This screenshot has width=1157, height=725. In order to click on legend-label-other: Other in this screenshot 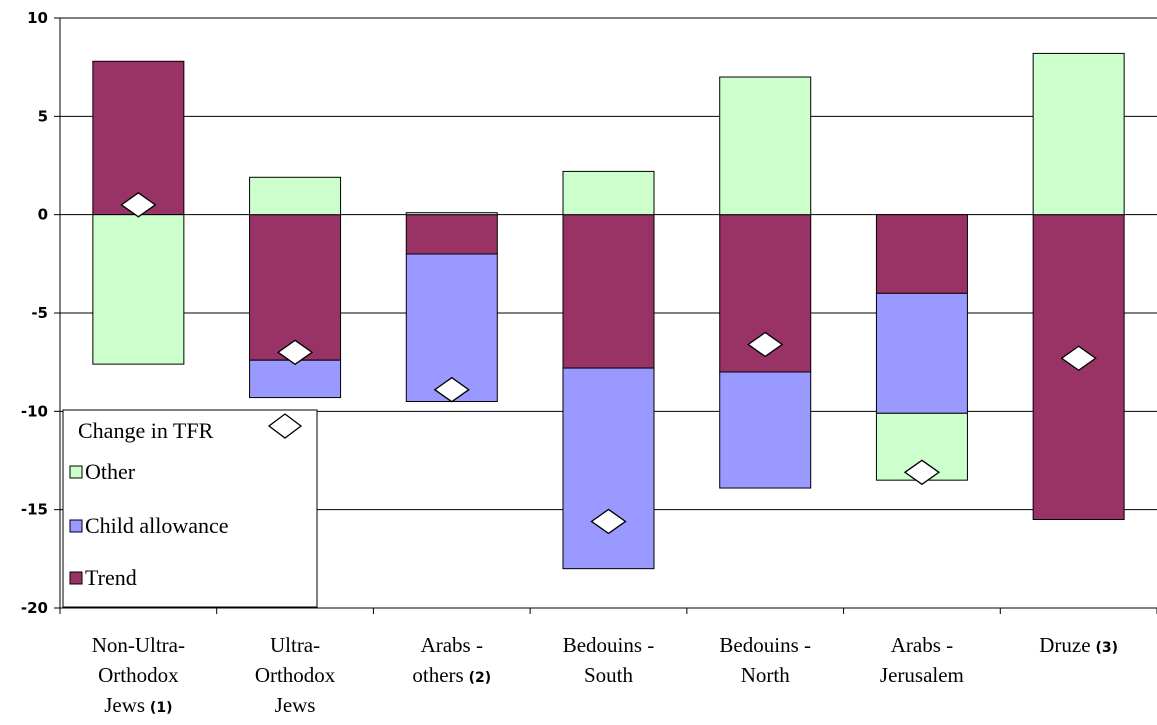, I will do `click(110, 471)`.